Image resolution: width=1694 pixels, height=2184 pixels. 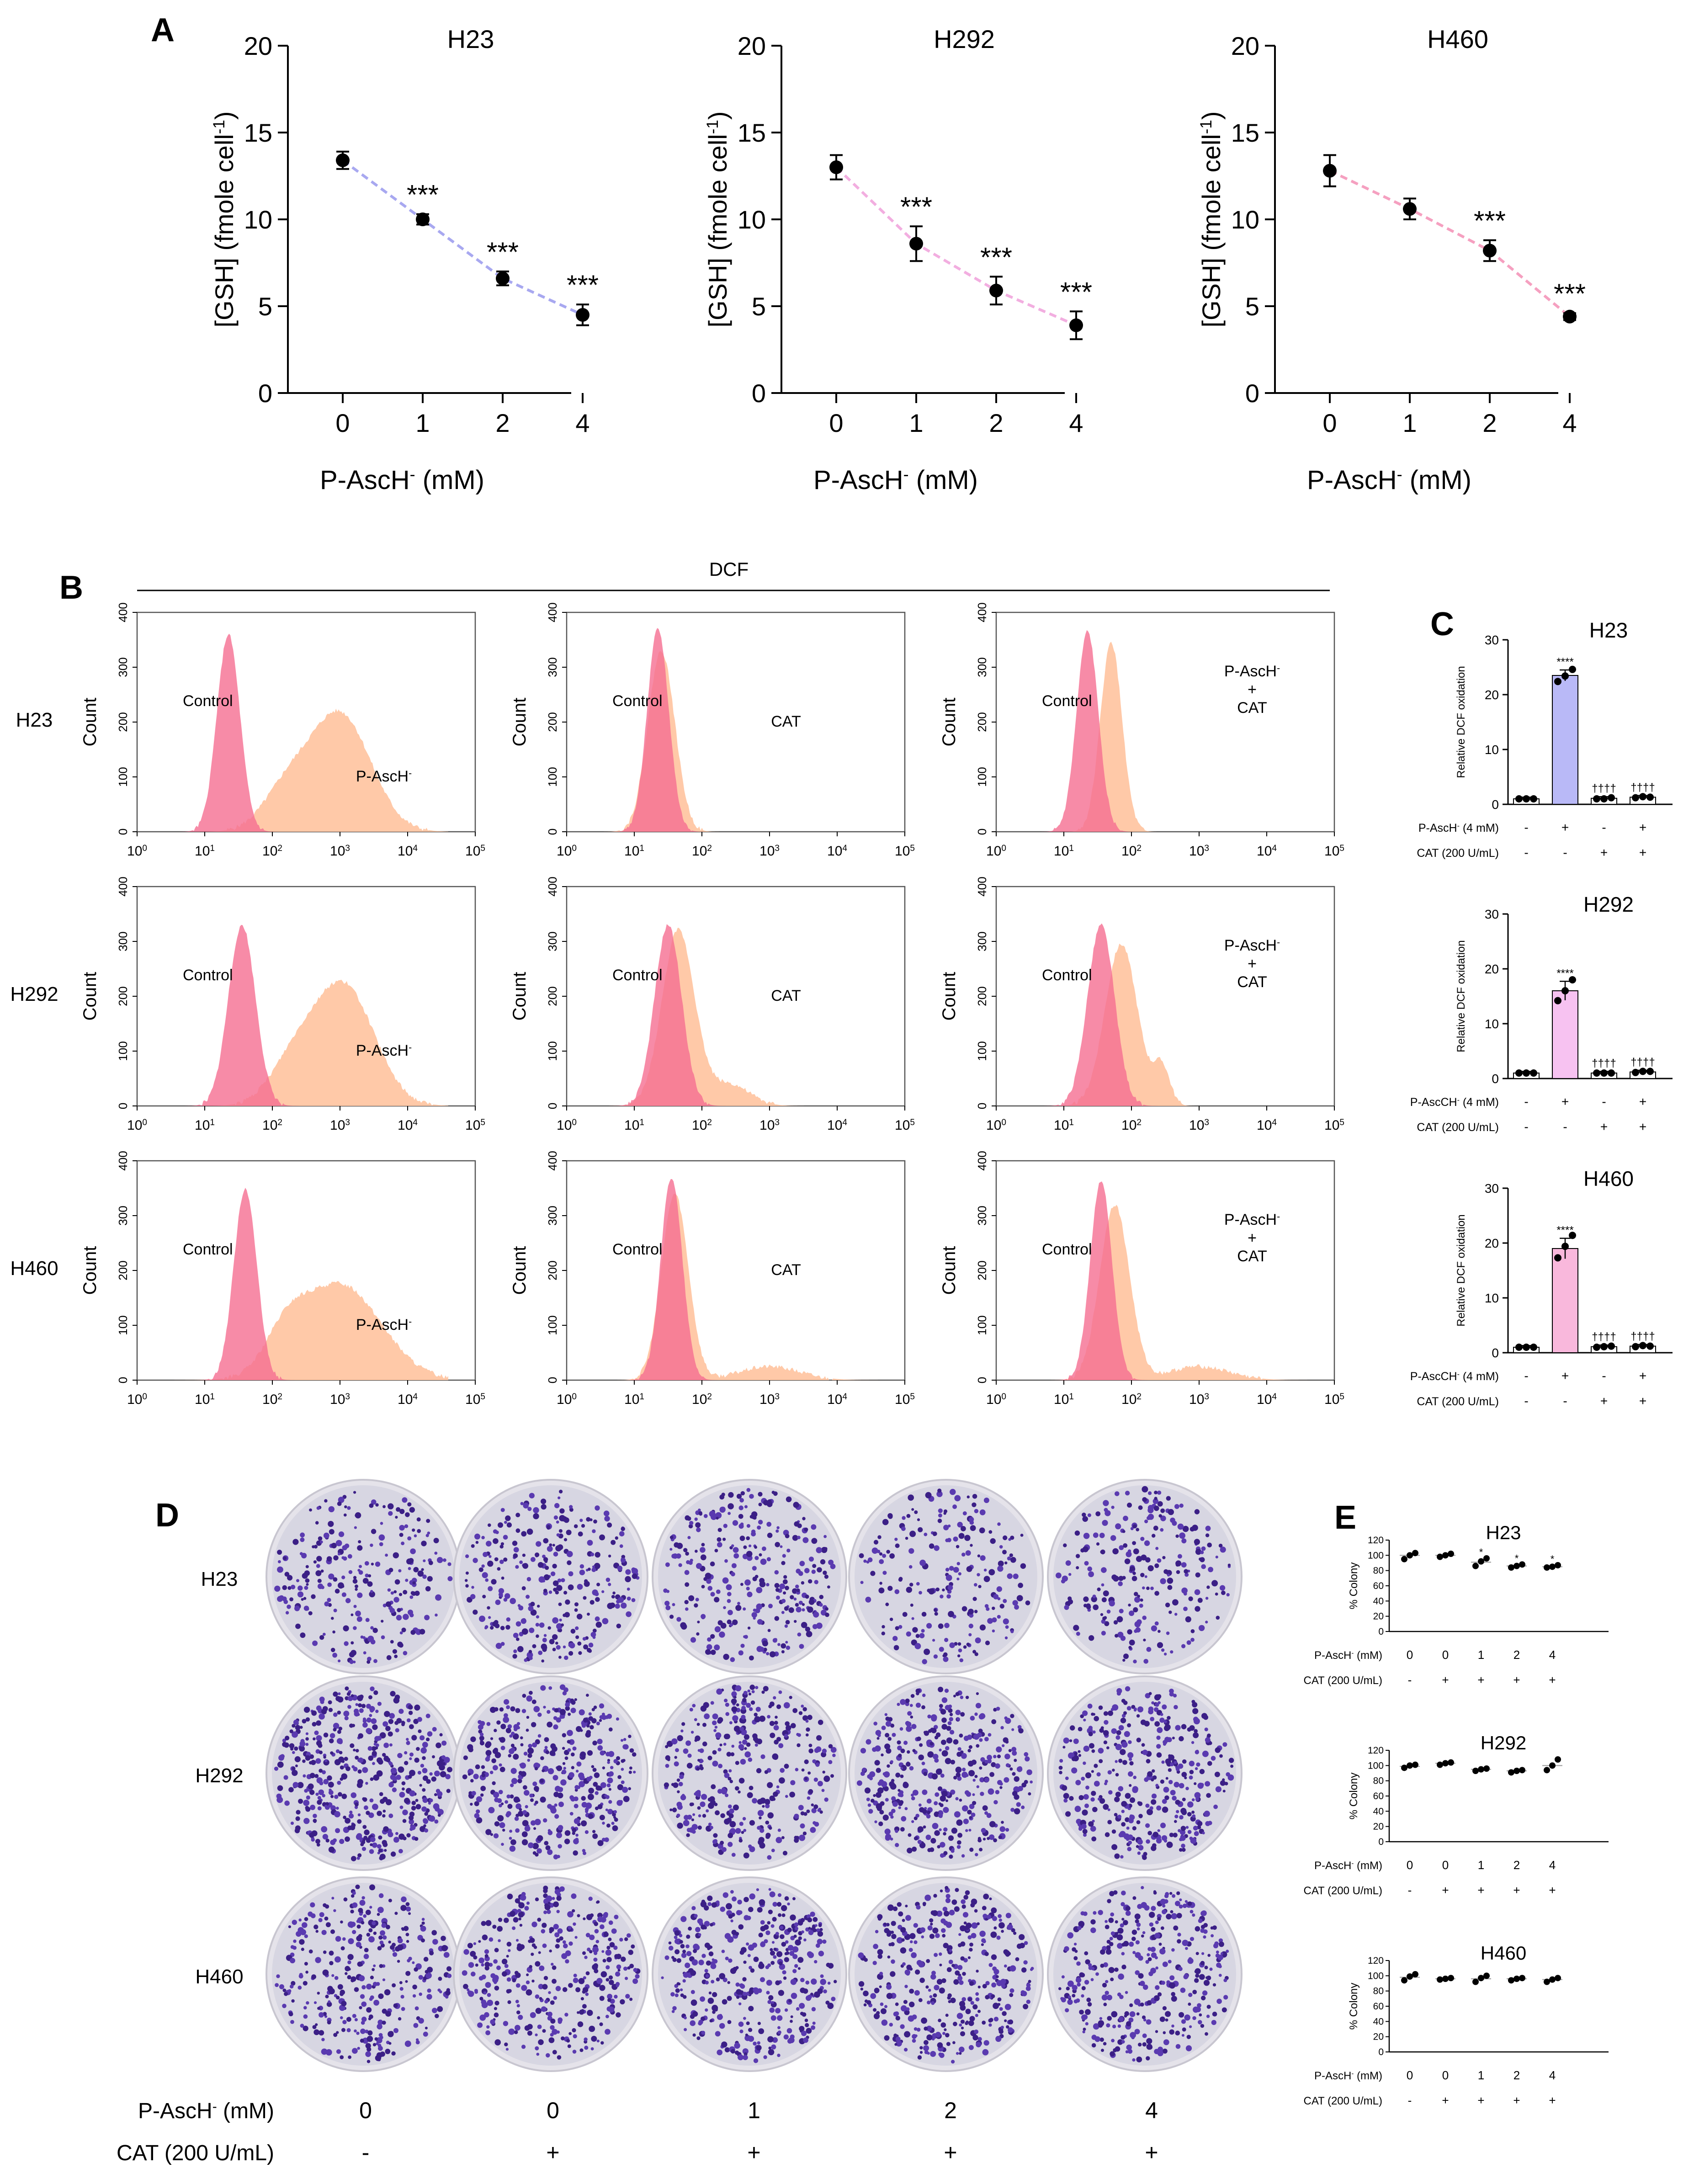 I want to click on treated-label-sup: -, so click(x=1278, y=669).